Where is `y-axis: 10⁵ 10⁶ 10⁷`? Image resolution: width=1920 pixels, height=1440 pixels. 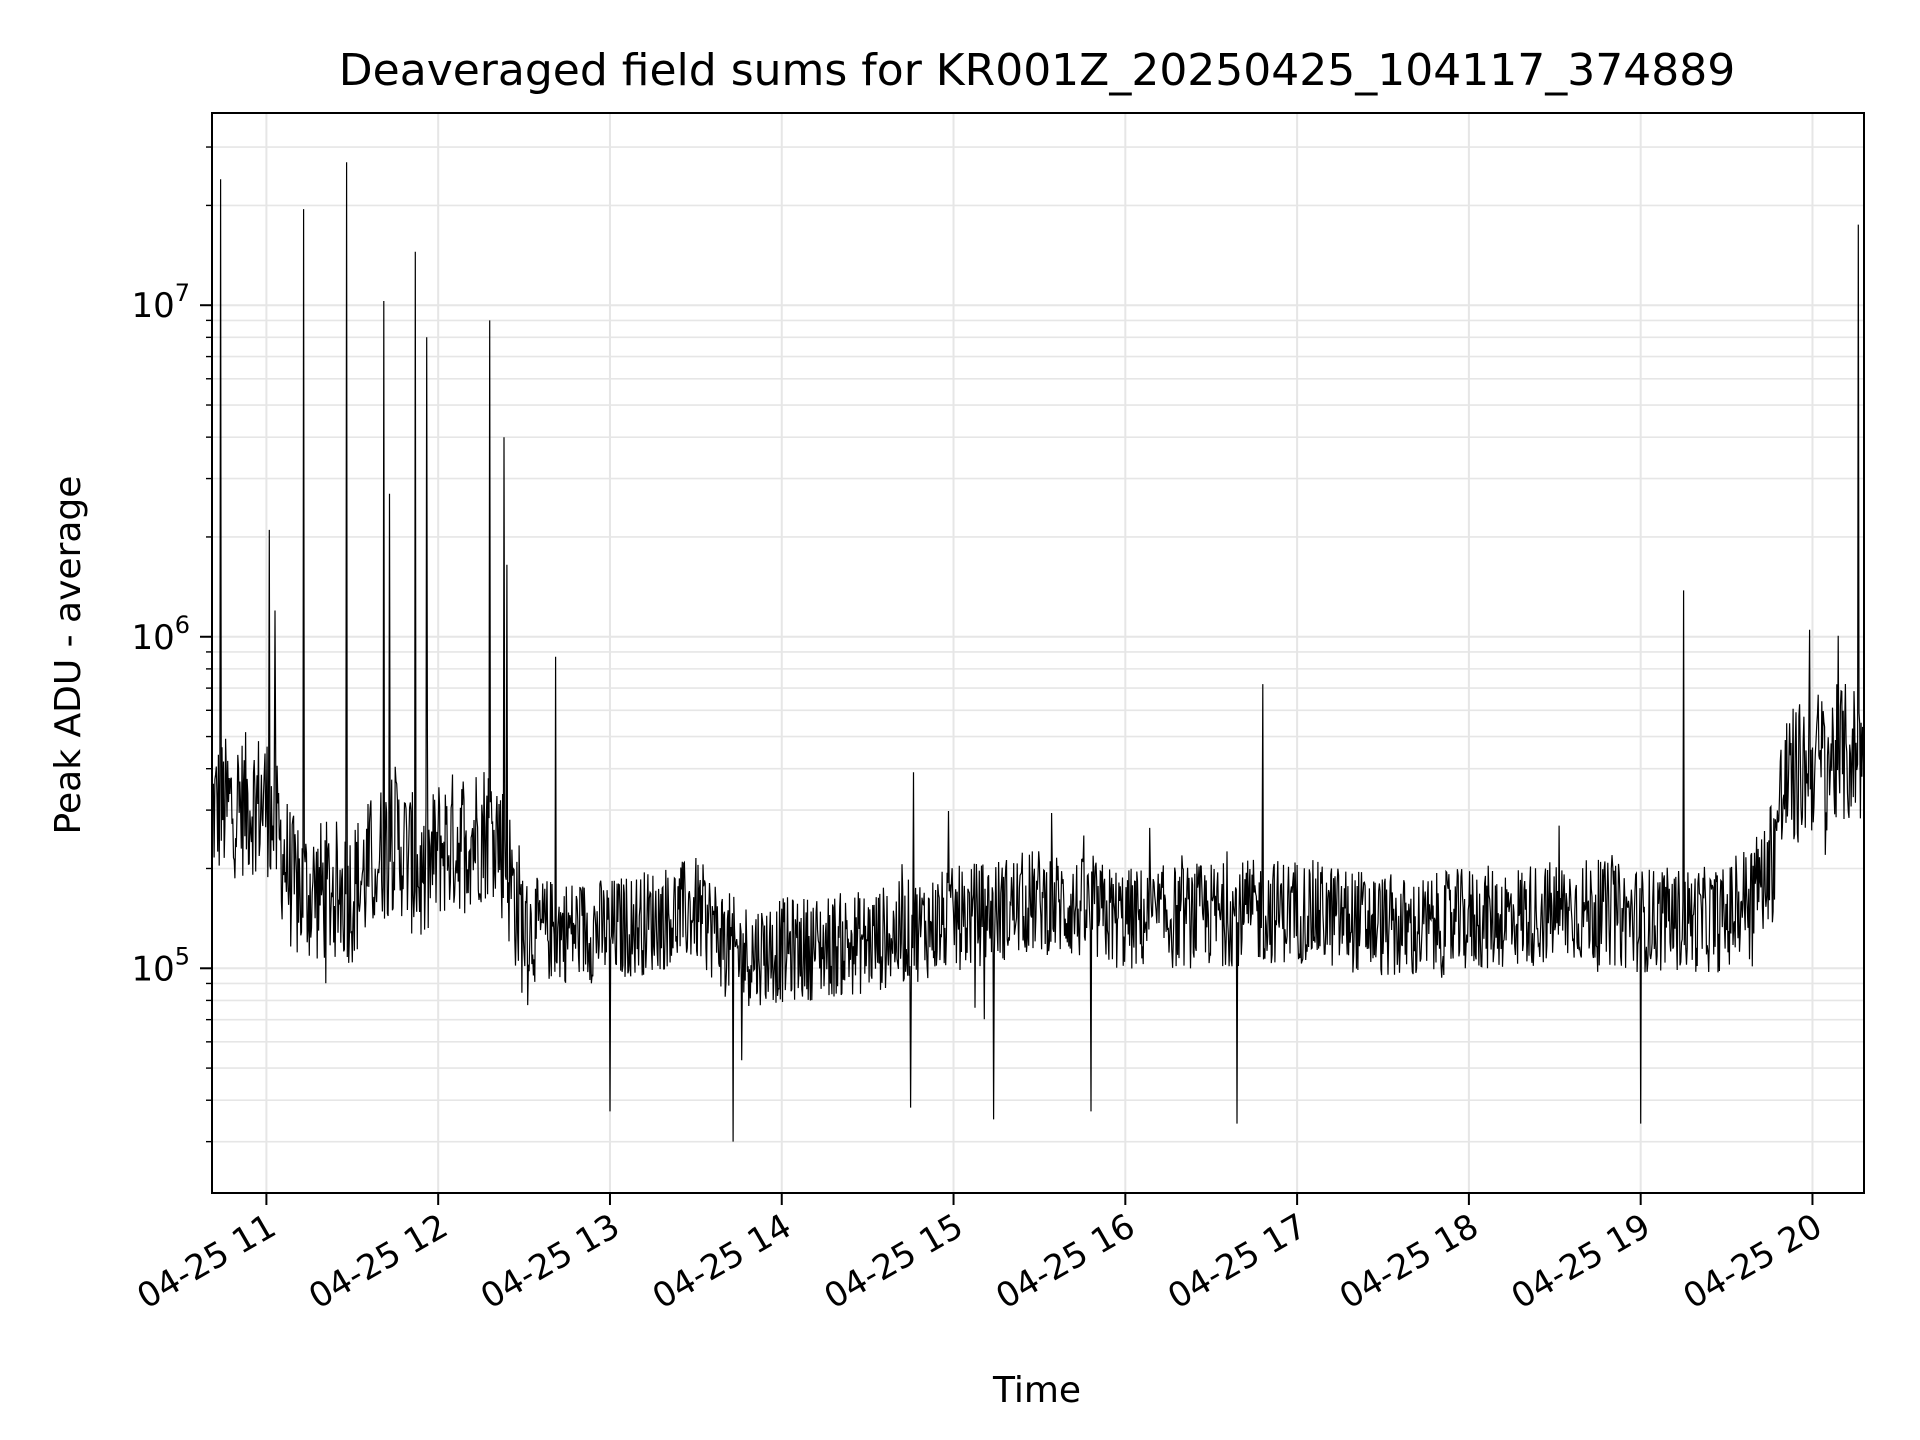 y-axis: 10⁵ 10⁶ 10⁷ is located at coordinates (171, 644).